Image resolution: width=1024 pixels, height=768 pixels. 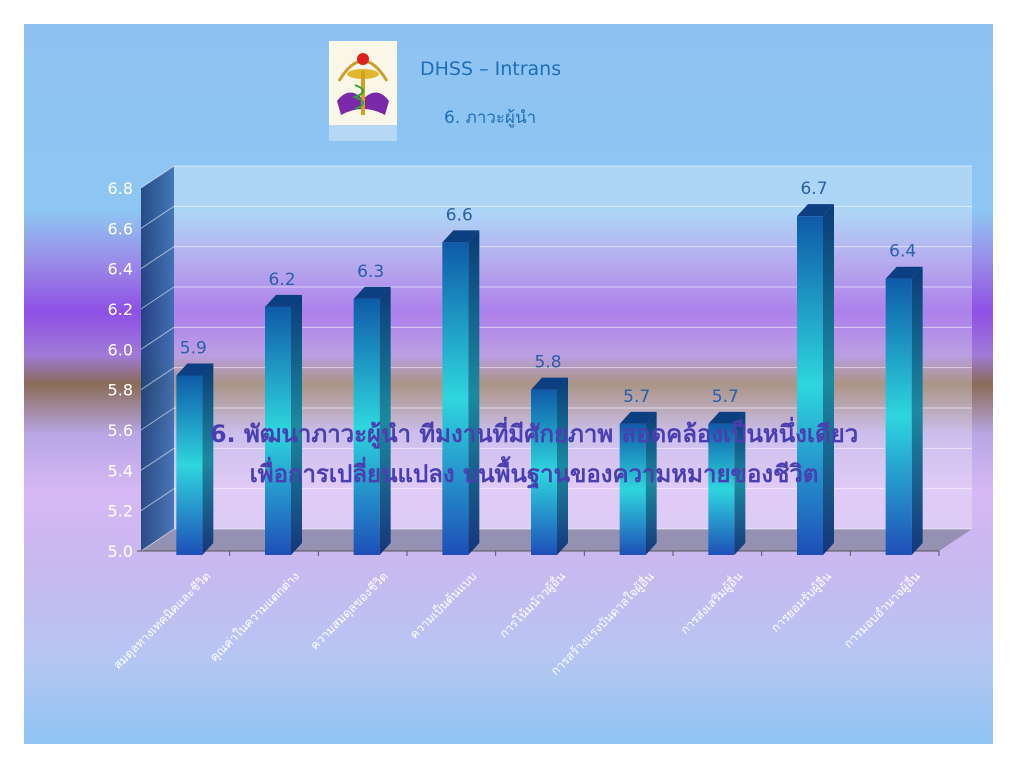 I want to click on data-label: 6.3, so click(x=370, y=272).